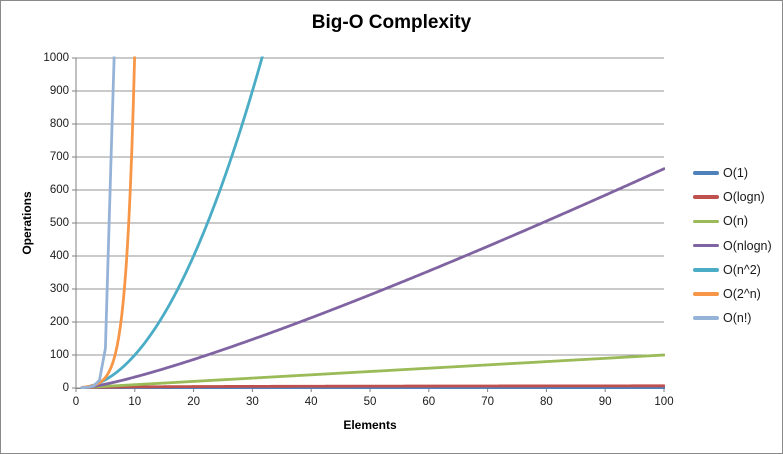  I want to click on chart-title: Big-O Complexity, so click(391, 22).